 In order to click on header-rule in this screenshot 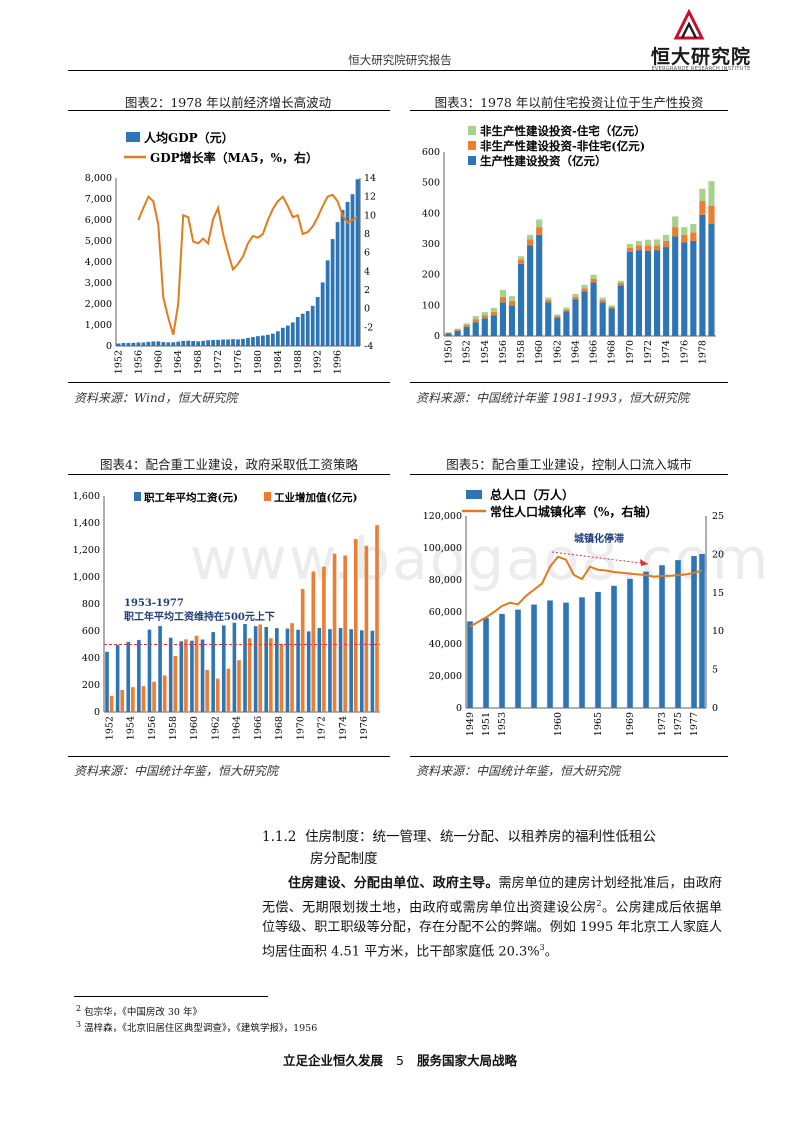, I will do `click(398, 70)`.